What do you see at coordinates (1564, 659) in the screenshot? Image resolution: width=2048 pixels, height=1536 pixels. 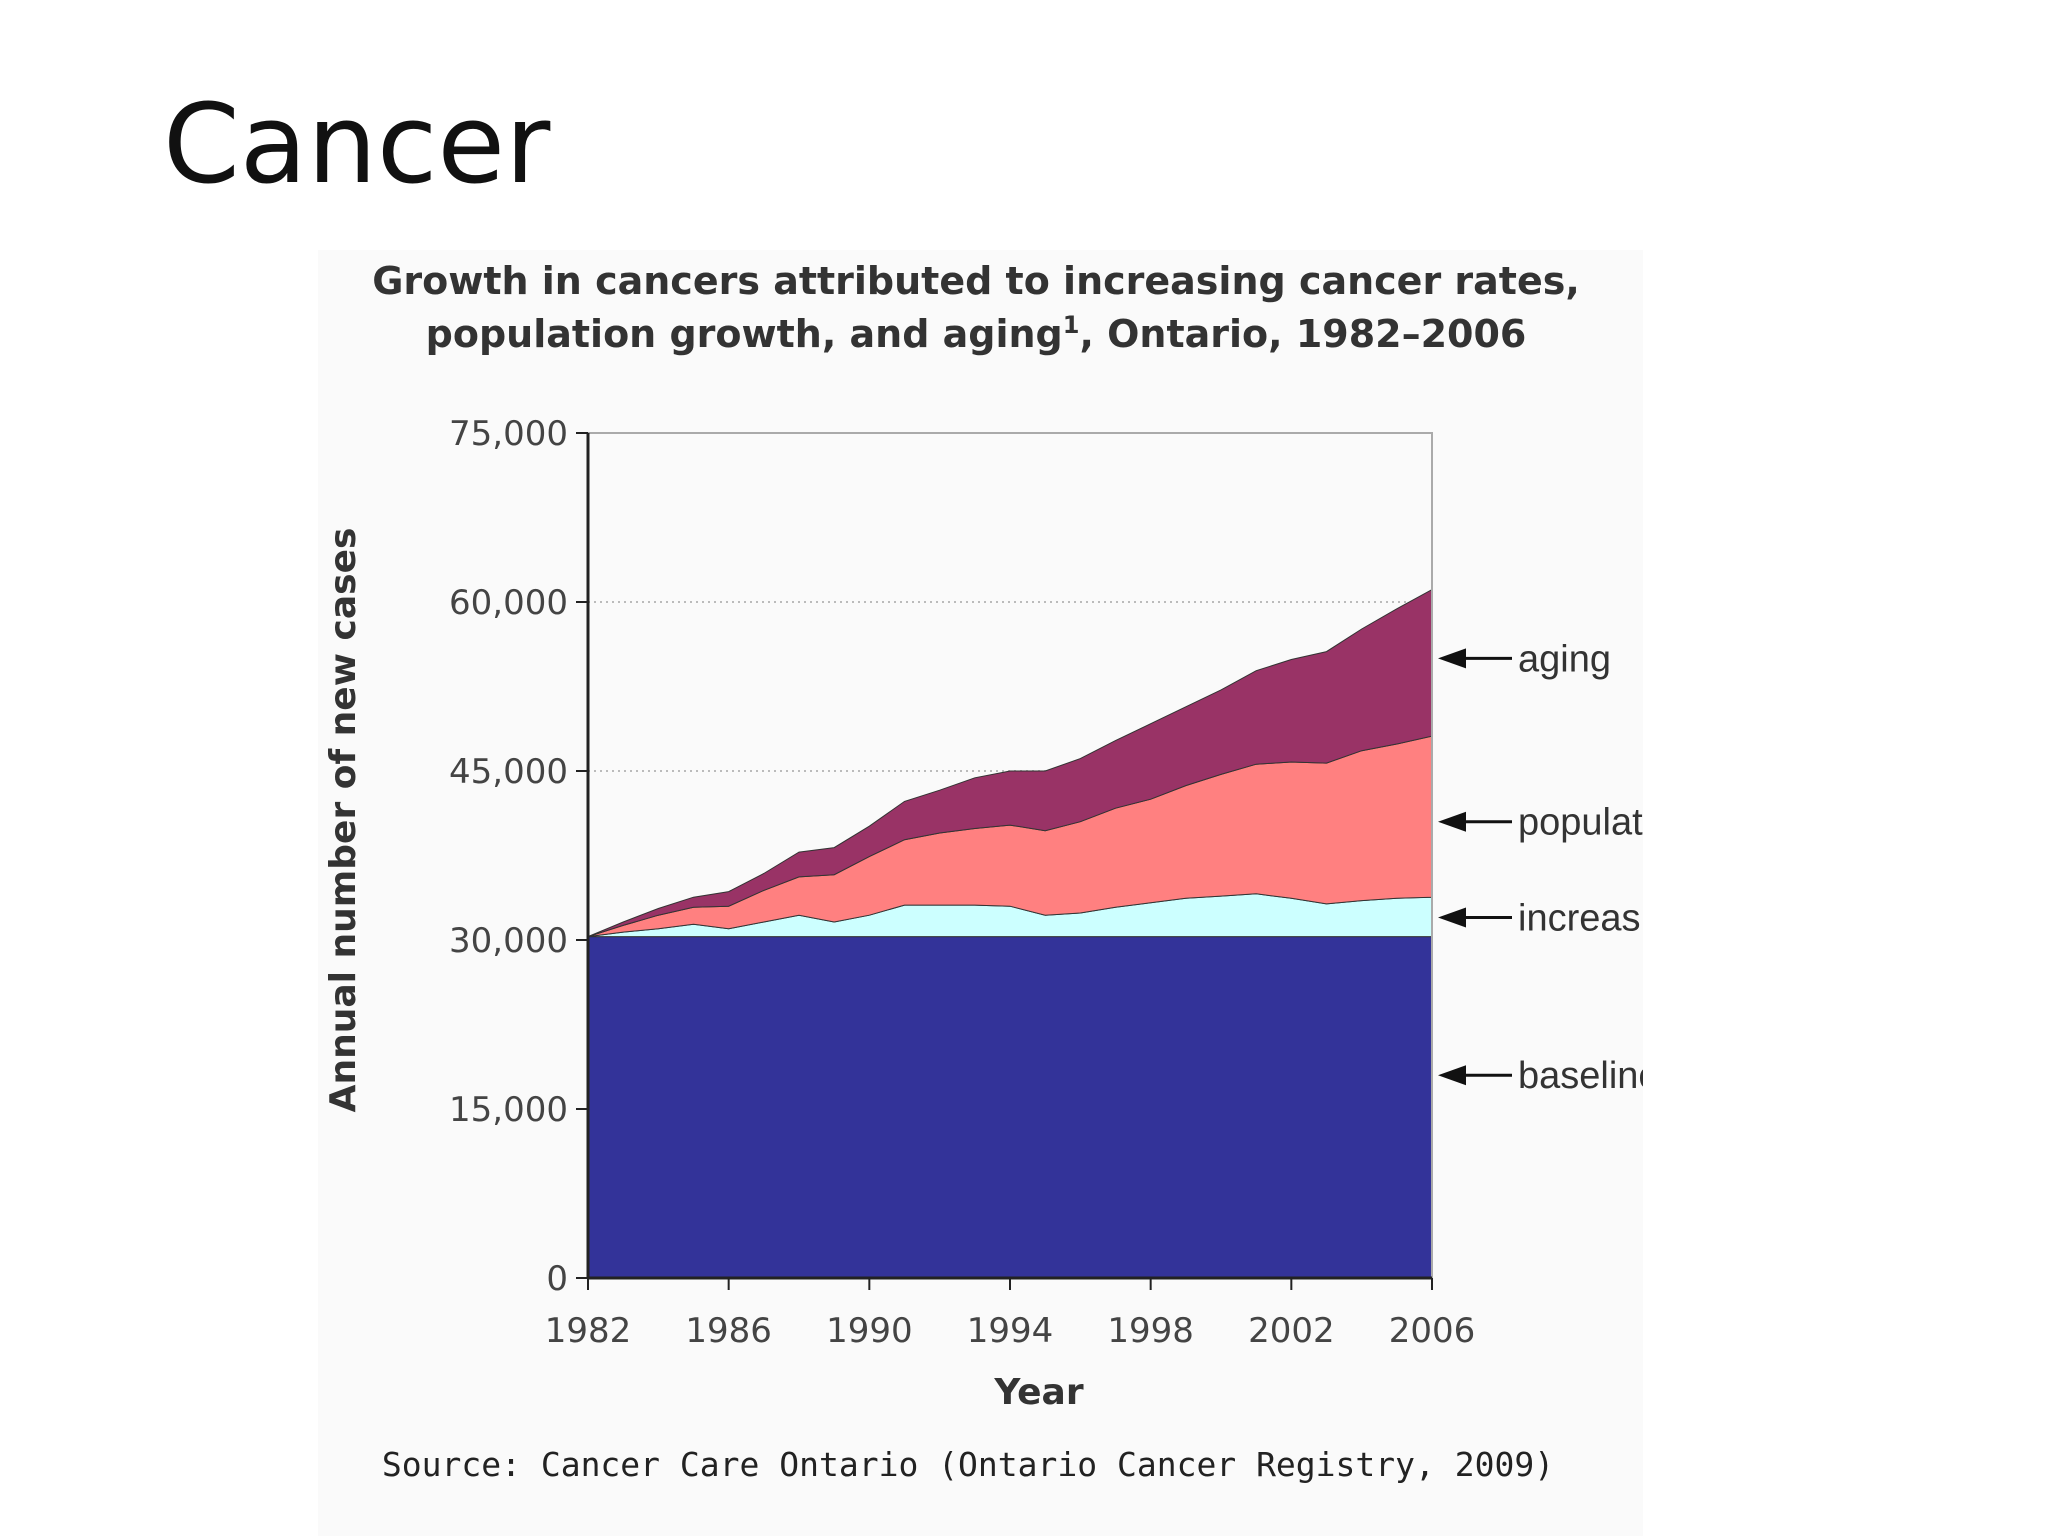 I see `legend-label-aging: aging` at bounding box center [1564, 659].